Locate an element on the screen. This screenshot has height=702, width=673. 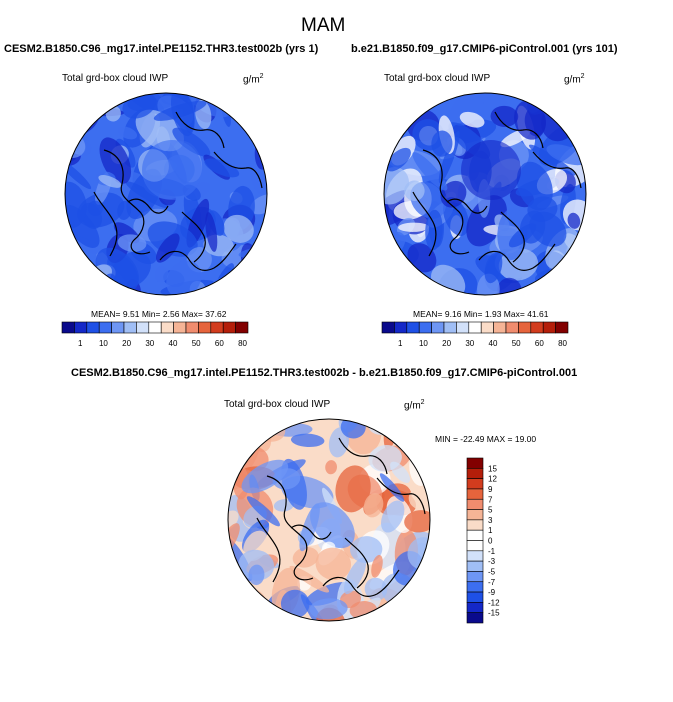
panel3-units-base: g/m is located at coordinates (412, 406).